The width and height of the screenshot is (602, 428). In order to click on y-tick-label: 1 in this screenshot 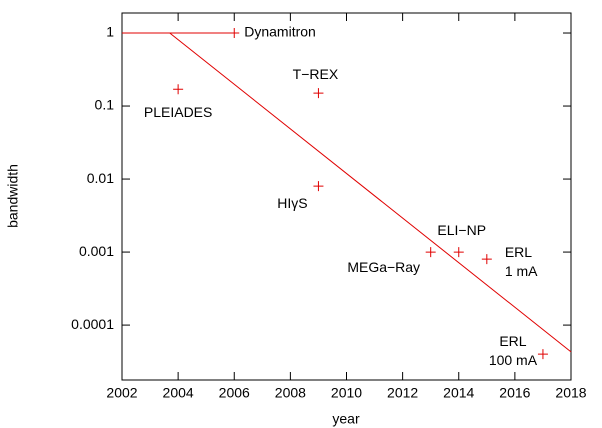, I will do `click(110, 32)`.